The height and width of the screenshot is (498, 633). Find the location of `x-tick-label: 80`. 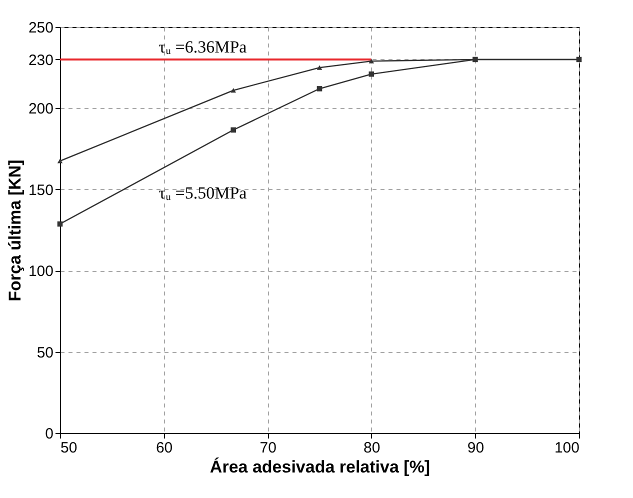

x-tick-label: 80 is located at coordinates (372, 448).